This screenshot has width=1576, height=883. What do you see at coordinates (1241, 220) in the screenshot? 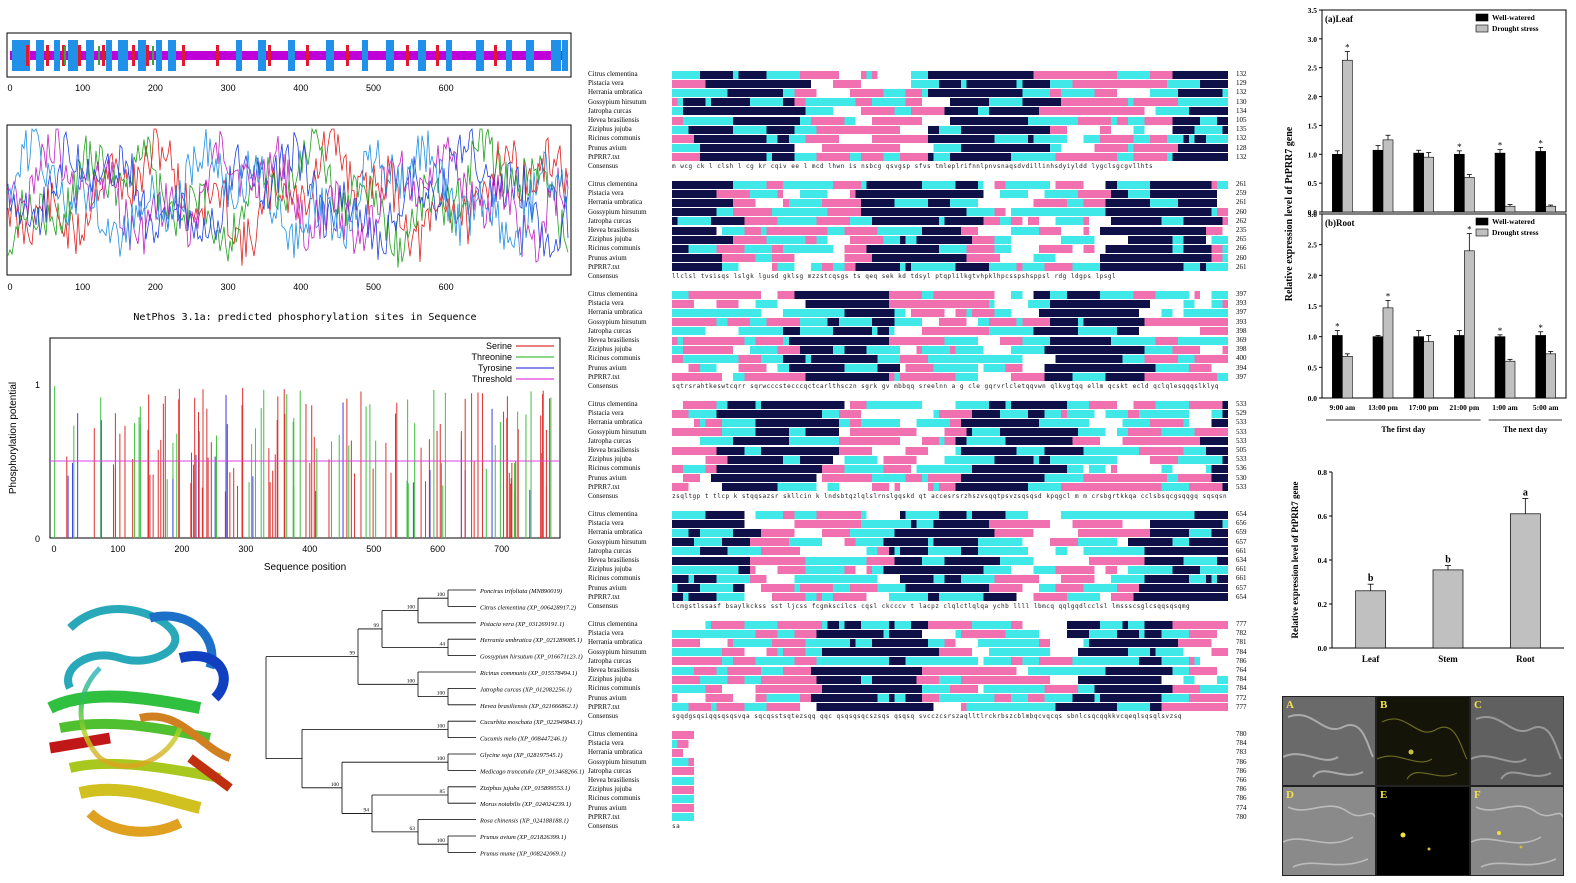
I see `alignment-position-number: 262` at bounding box center [1241, 220].